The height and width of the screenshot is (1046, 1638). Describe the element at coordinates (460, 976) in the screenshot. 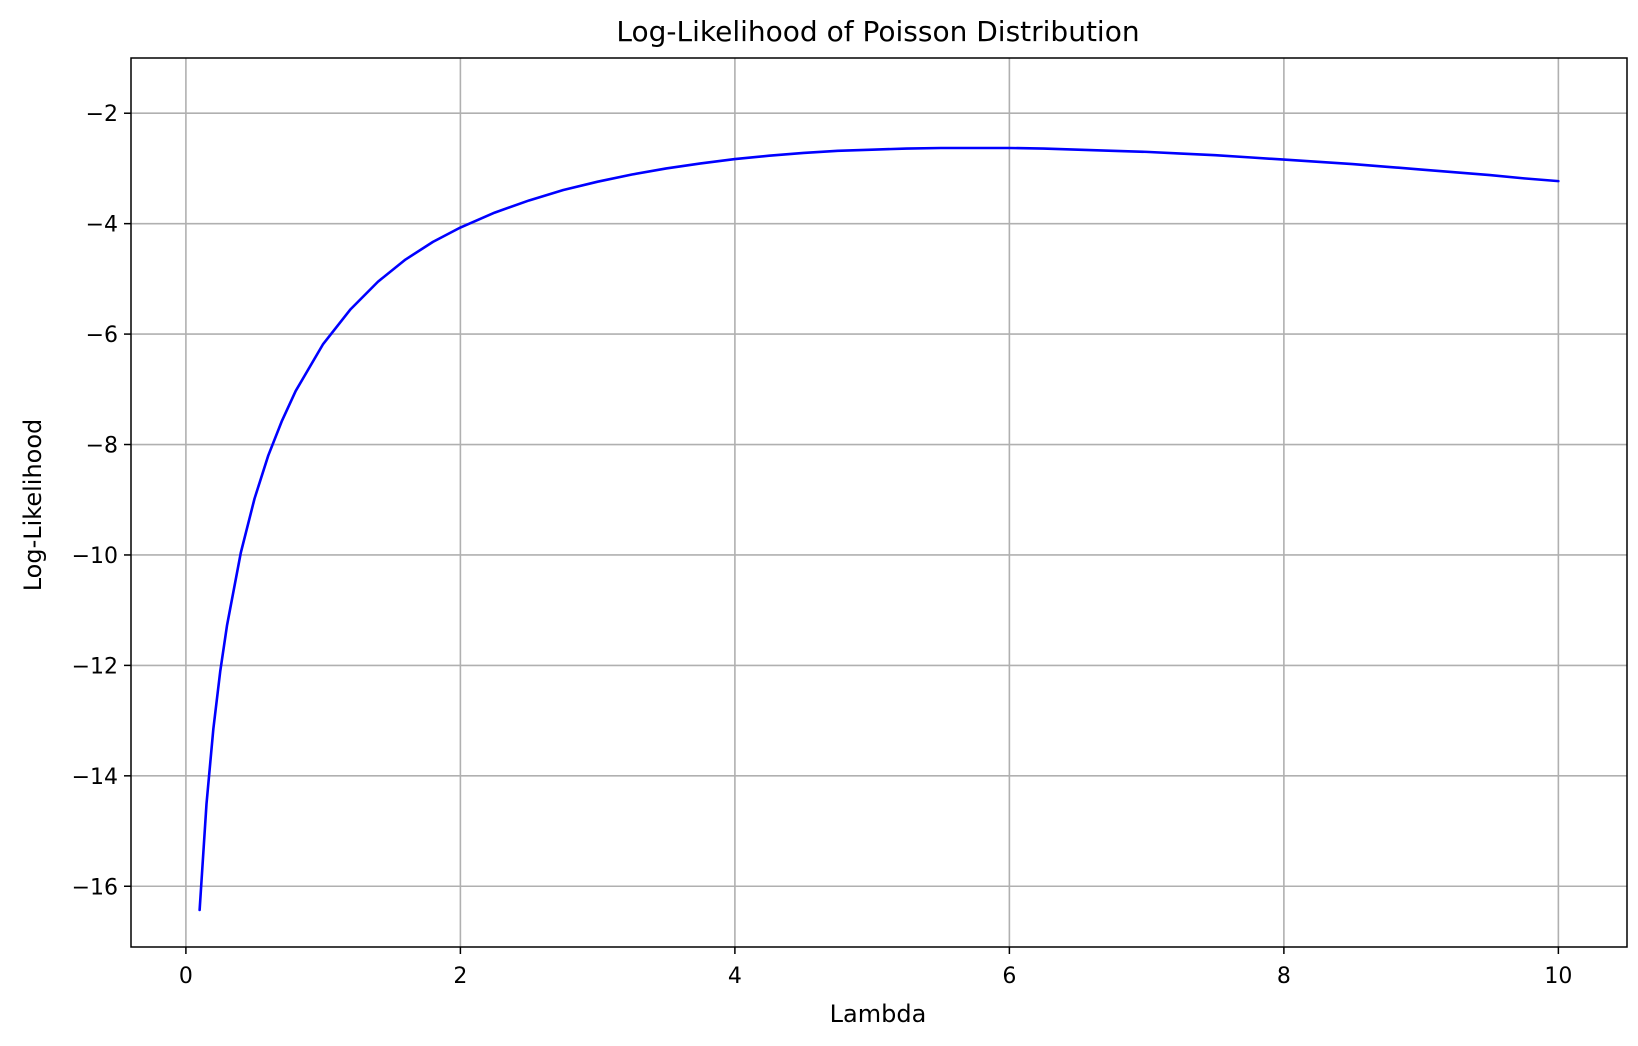

I see `x-tick-label: 2` at that location.